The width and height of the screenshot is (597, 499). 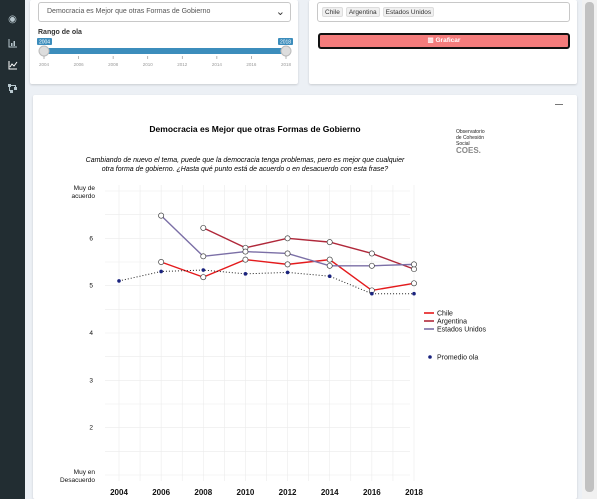 I want to click on graficar-label: Graficar, so click(x=448, y=40).